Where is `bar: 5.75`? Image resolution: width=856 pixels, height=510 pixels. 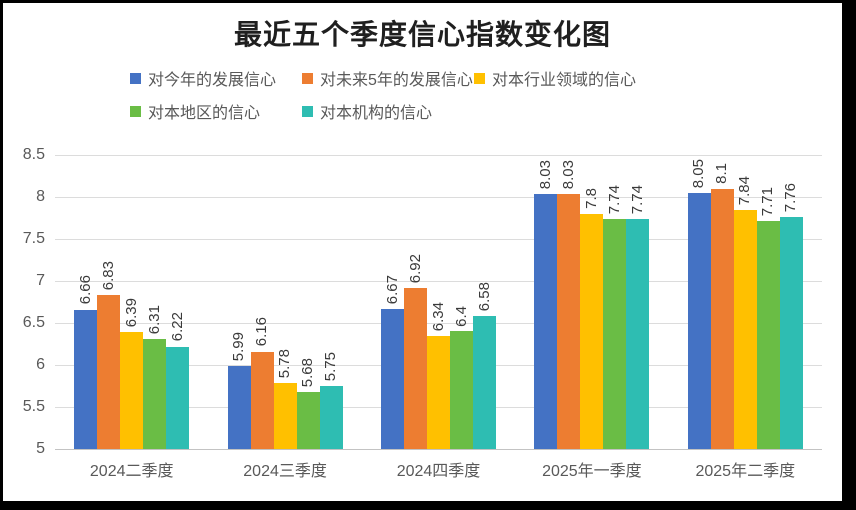 bar: 5.75 is located at coordinates (331, 400).